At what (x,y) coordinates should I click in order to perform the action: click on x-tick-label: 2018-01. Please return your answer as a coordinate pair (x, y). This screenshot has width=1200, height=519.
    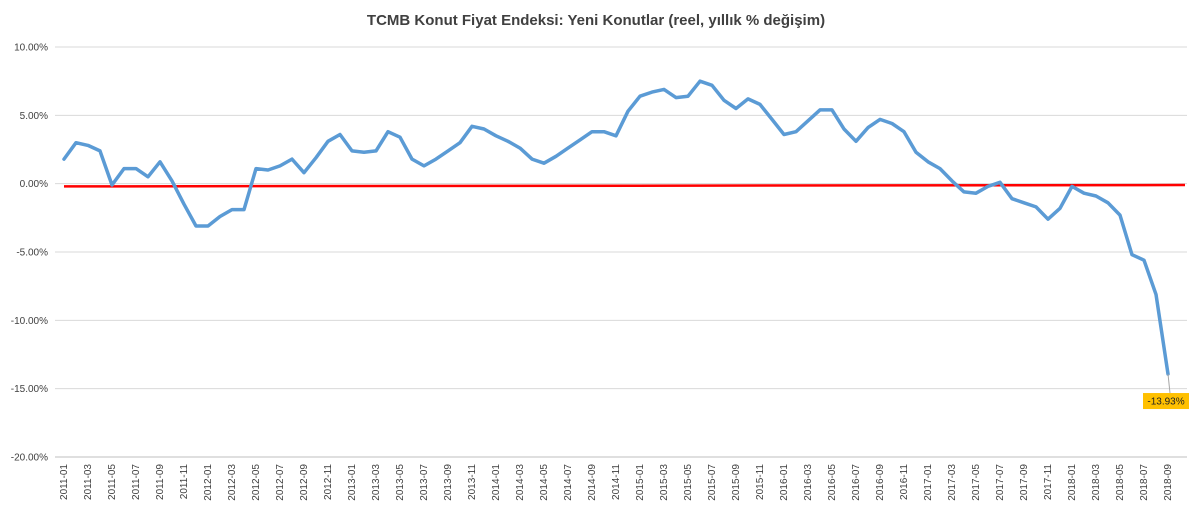
    Looking at the image, I should click on (1072, 482).